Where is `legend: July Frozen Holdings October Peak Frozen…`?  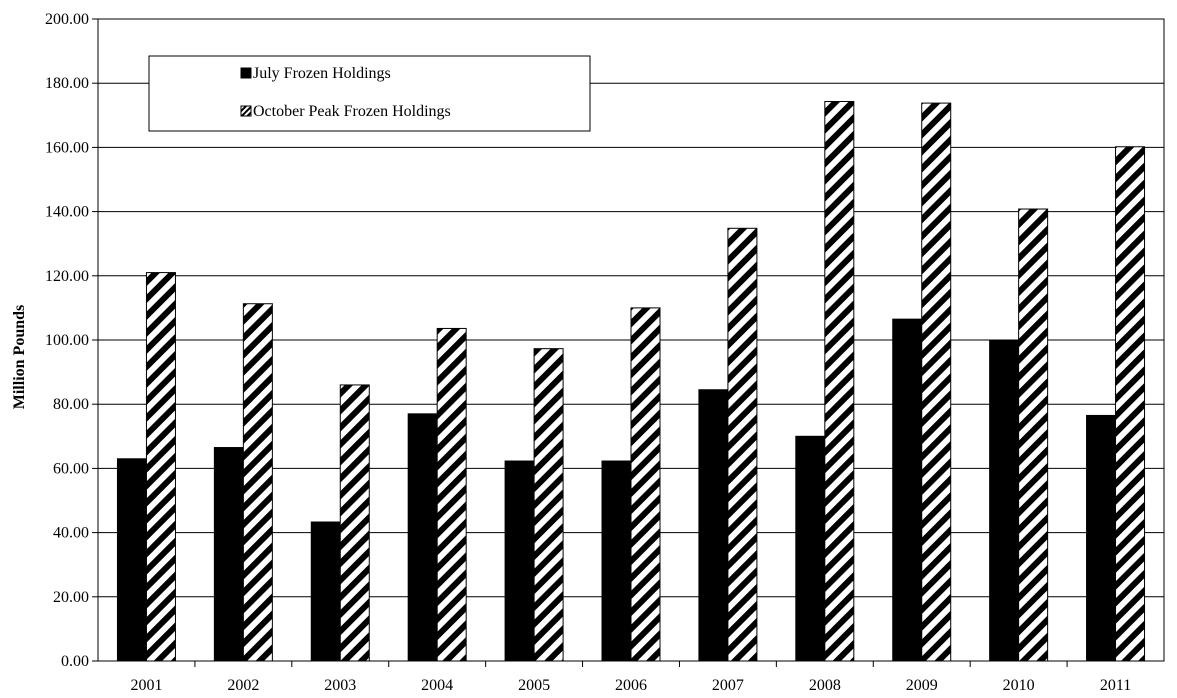
legend: July Frozen Holdings October Peak Frozen… is located at coordinates (369, 93).